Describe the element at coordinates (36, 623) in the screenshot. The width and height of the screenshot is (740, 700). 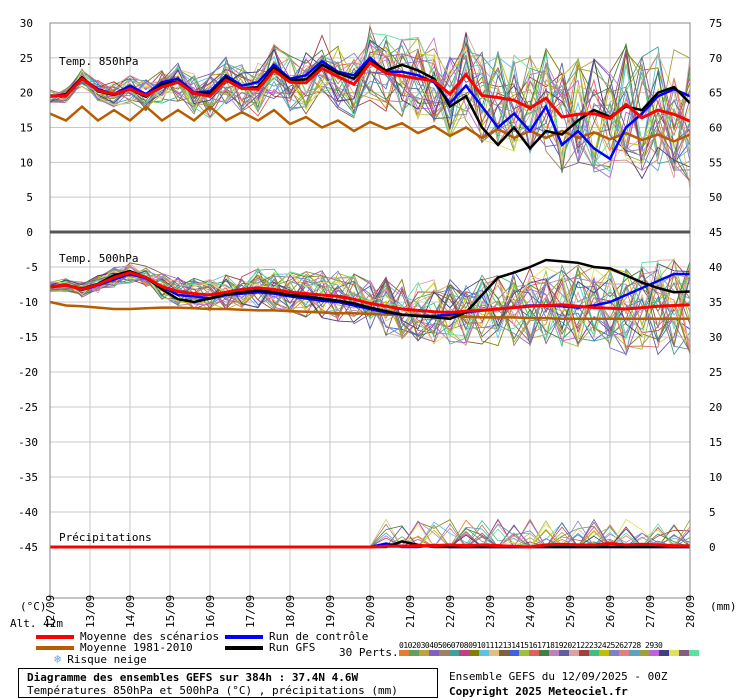
I see `altitude-label: Alt. 42m` at that location.